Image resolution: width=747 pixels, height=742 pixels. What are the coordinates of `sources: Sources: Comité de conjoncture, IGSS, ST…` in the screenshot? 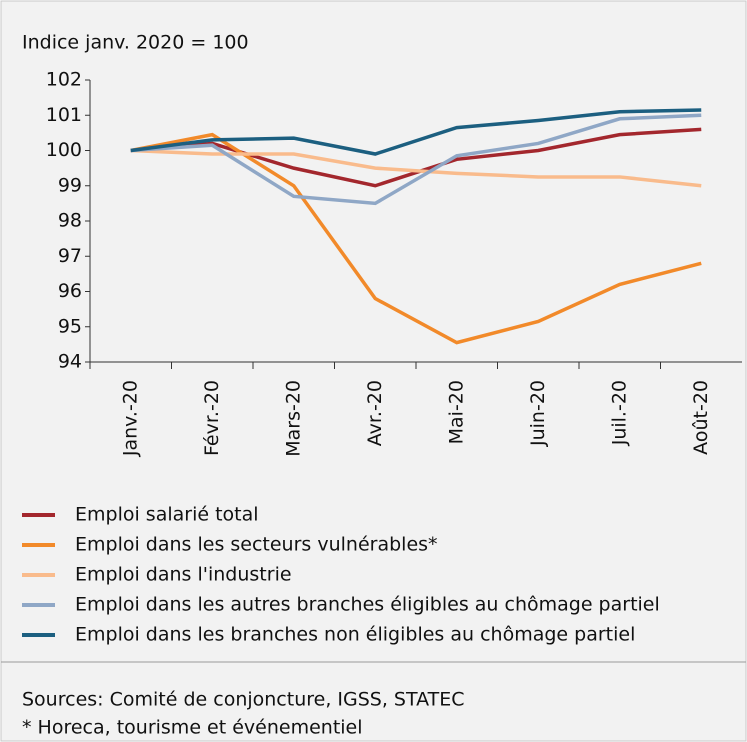 It's located at (243, 700).